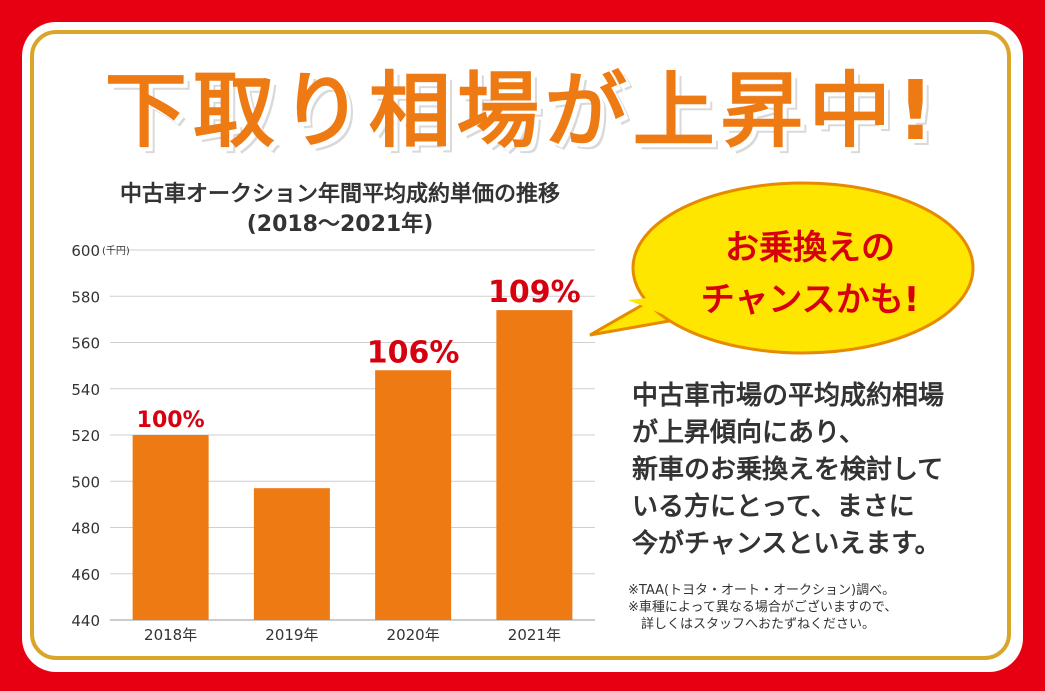 This screenshot has width=1045, height=691. What do you see at coordinates (413, 635) in the screenshot?
I see `x-tick-label: 2020年` at bounding box center [413, 635].